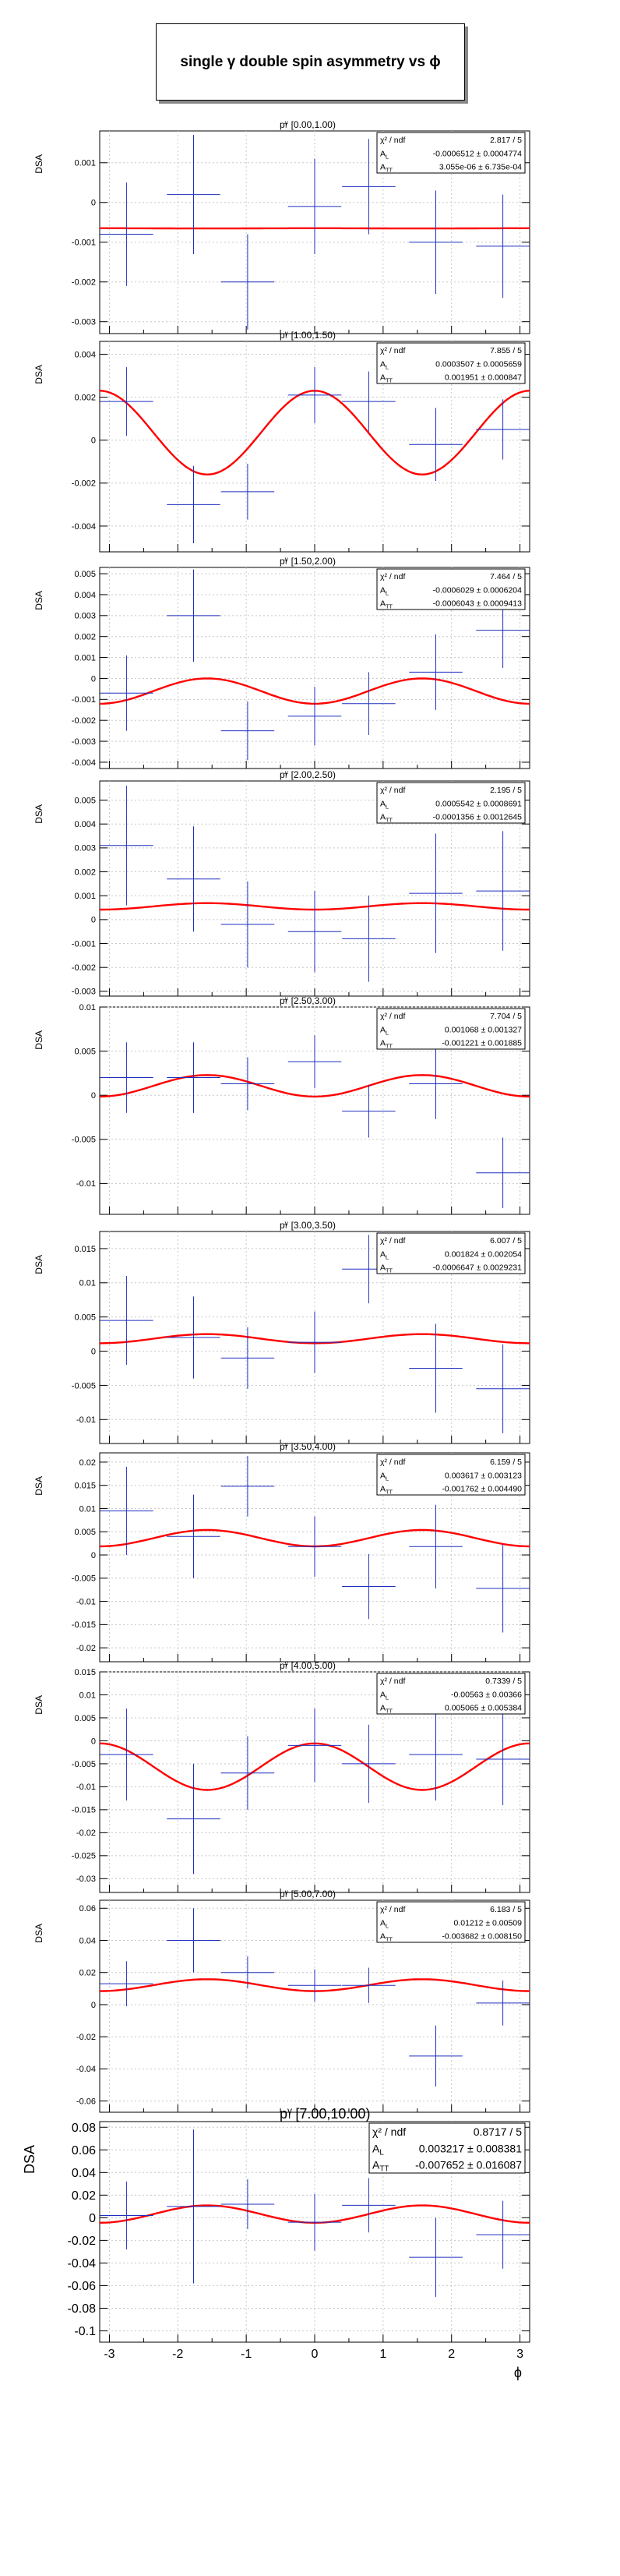 This screenshot has width=620, height=2576. Describe the element at coordinates (247, 2354) in the screenshot. I see `x-tick-label: -1` at that location.